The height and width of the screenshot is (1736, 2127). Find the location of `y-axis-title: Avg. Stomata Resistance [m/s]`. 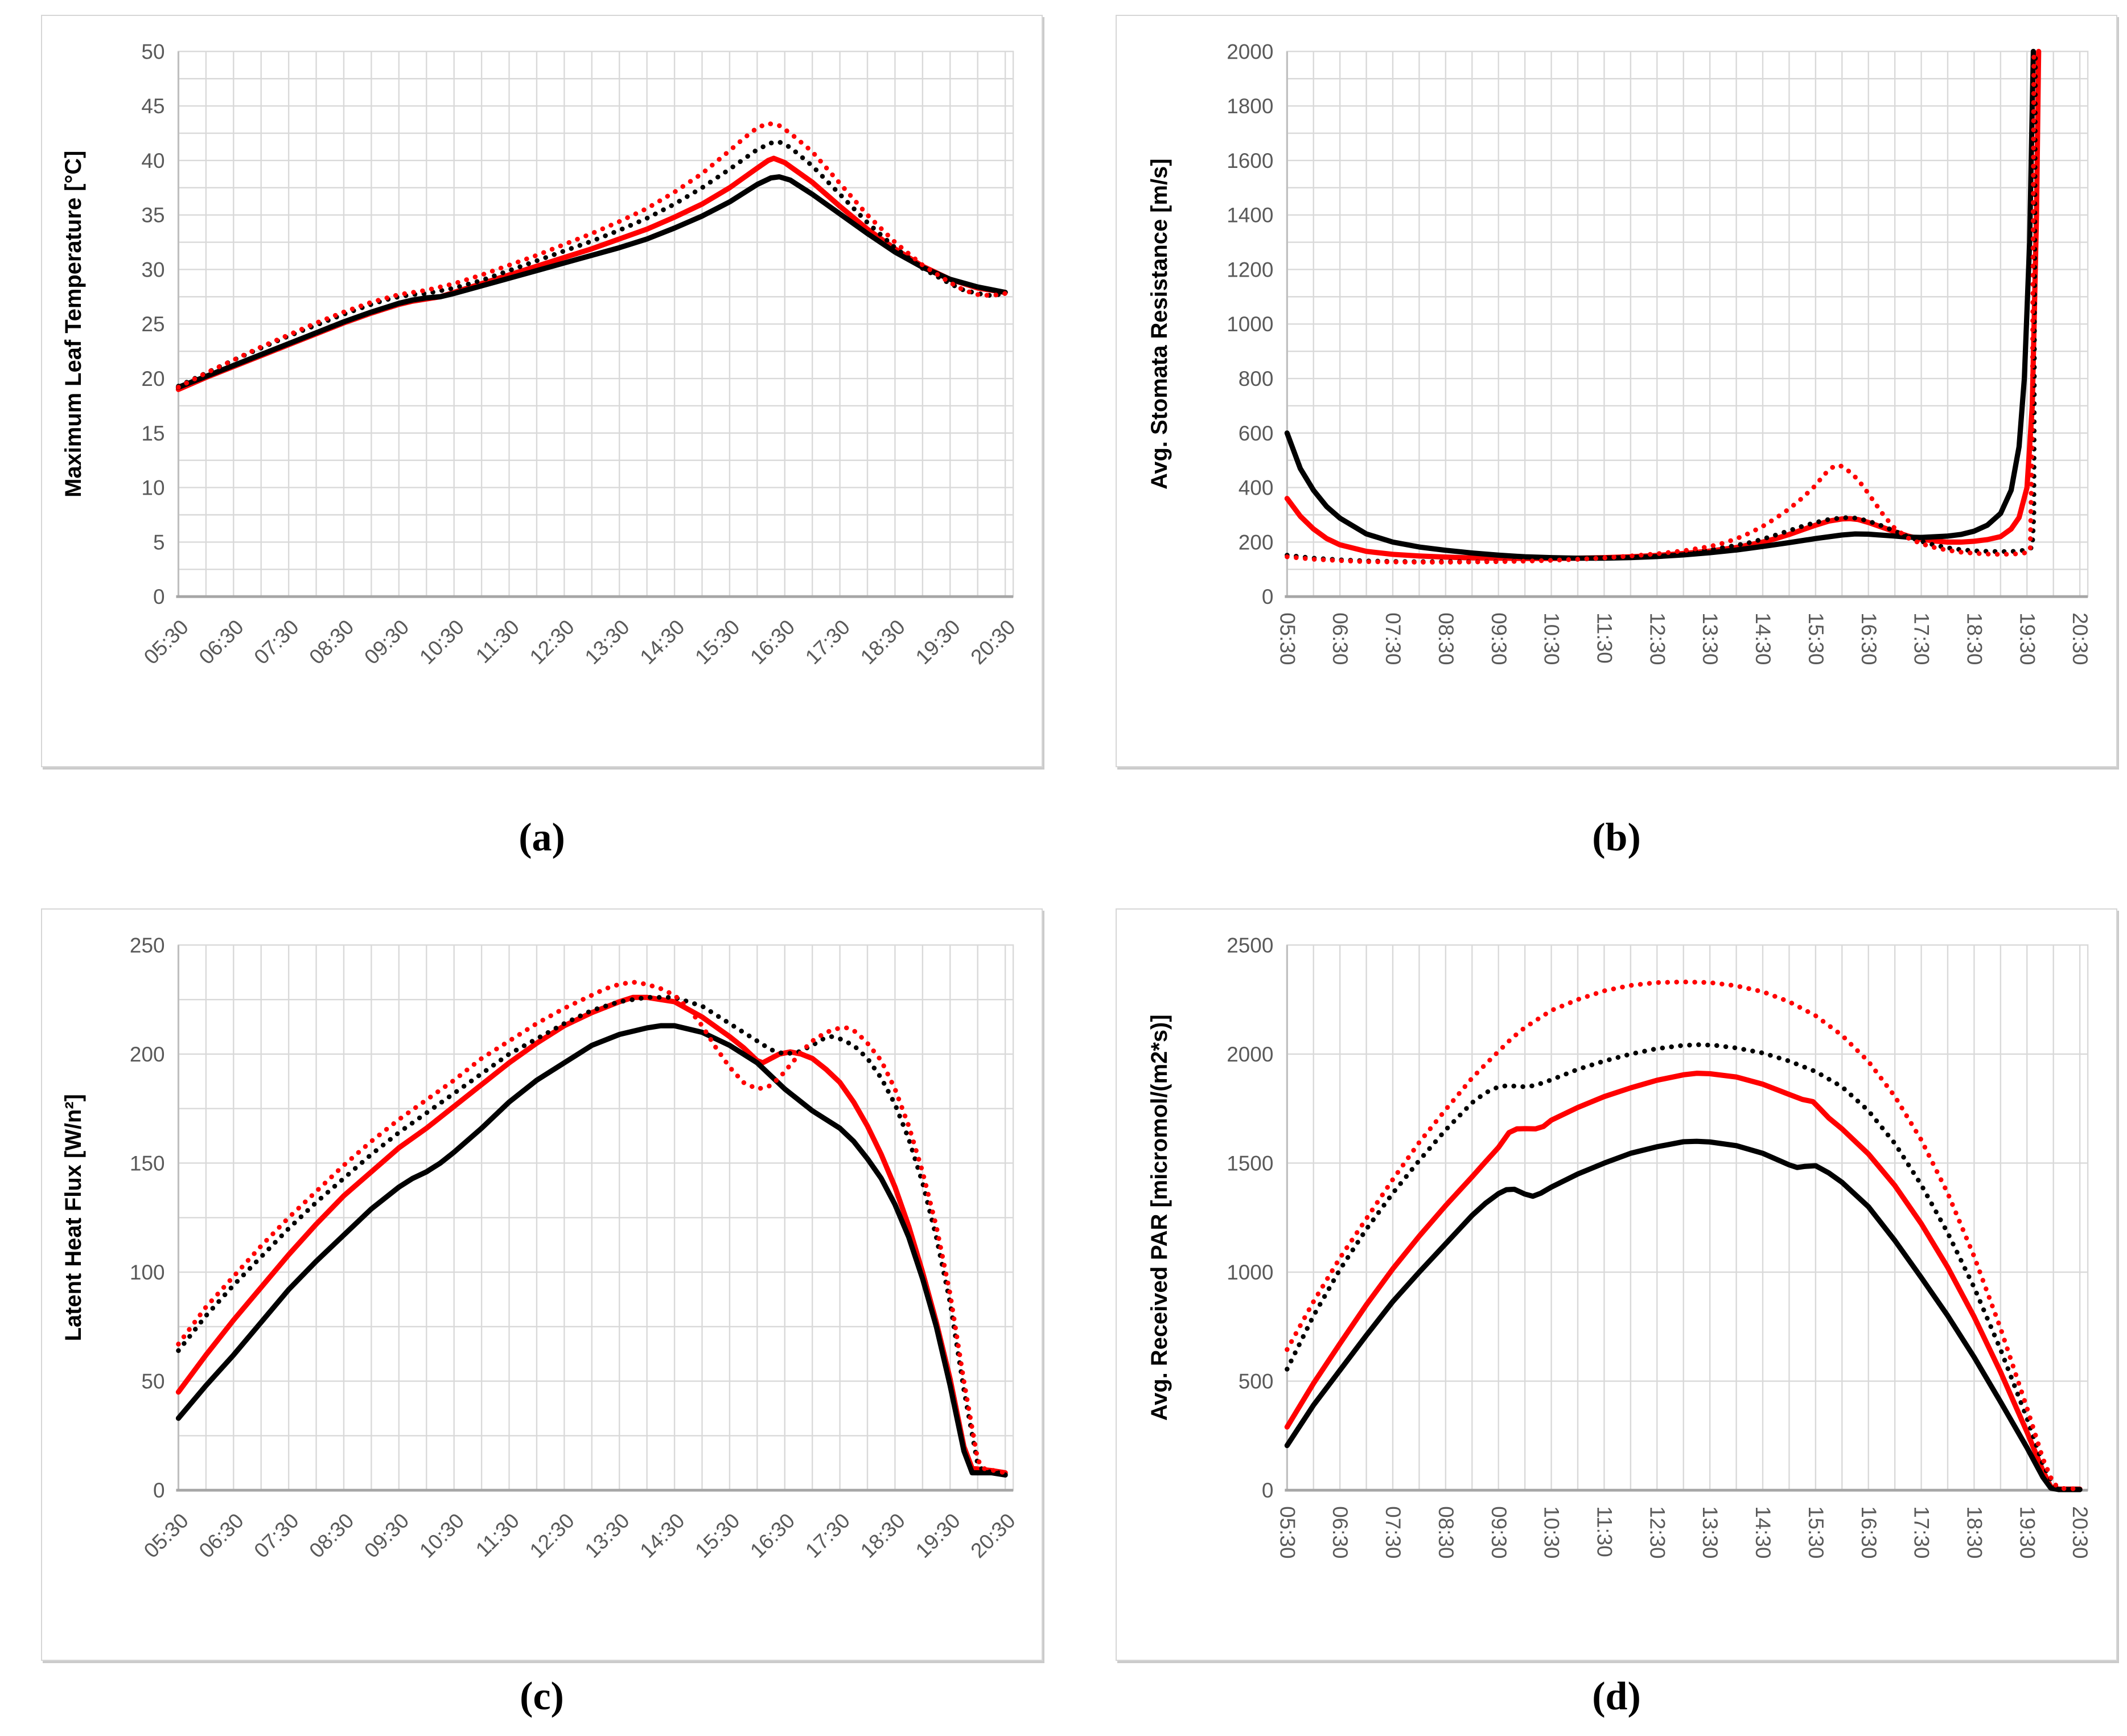

y-axis-title: Avg. Stomata Resistance [m/s] is located at coordinates (1159, 323).